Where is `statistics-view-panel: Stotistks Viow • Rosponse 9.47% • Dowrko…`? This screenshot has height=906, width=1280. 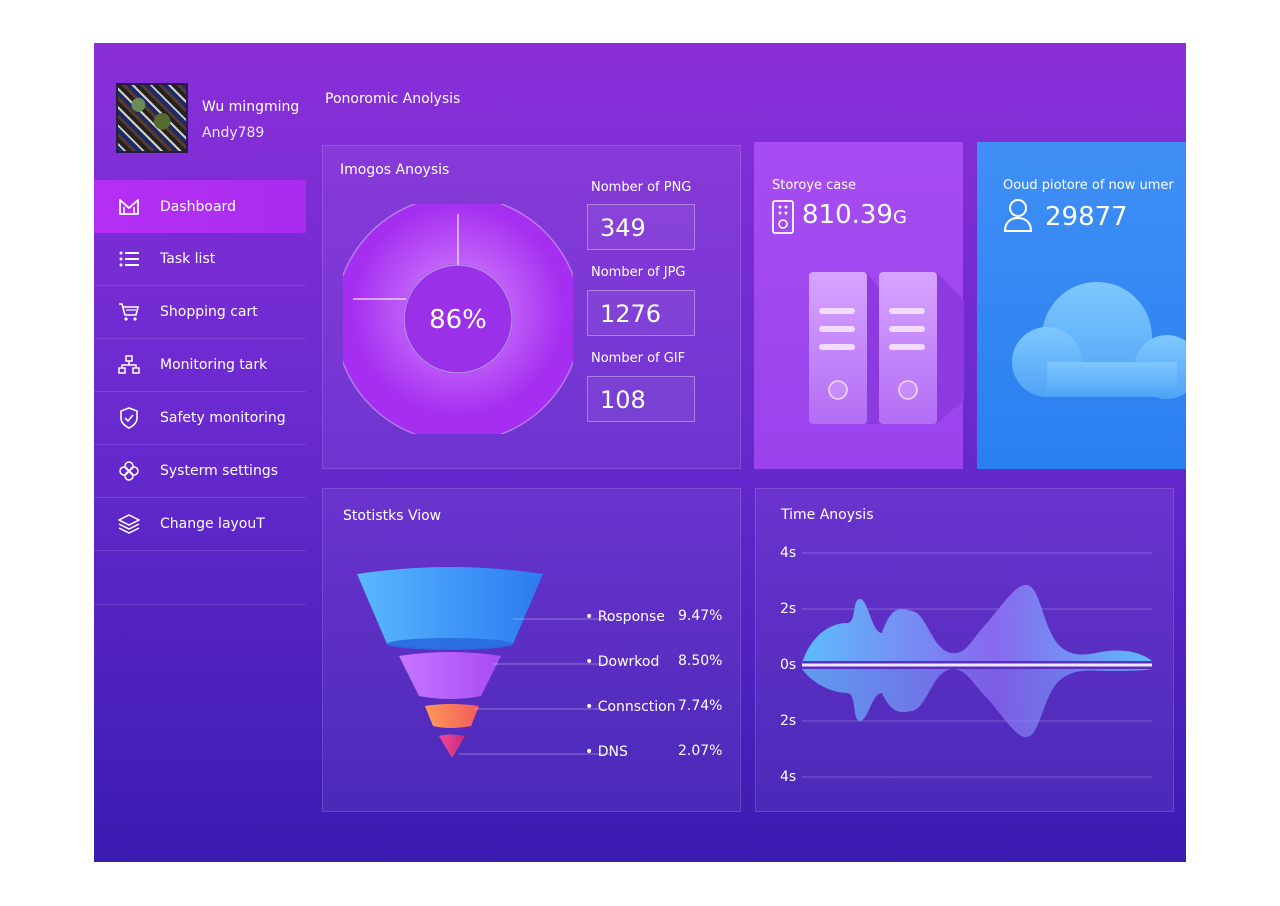
statistics-view-panel: Stotistks Viow • Rosponse 9.47% • Dowrko… is located at coordinates (531, 650).